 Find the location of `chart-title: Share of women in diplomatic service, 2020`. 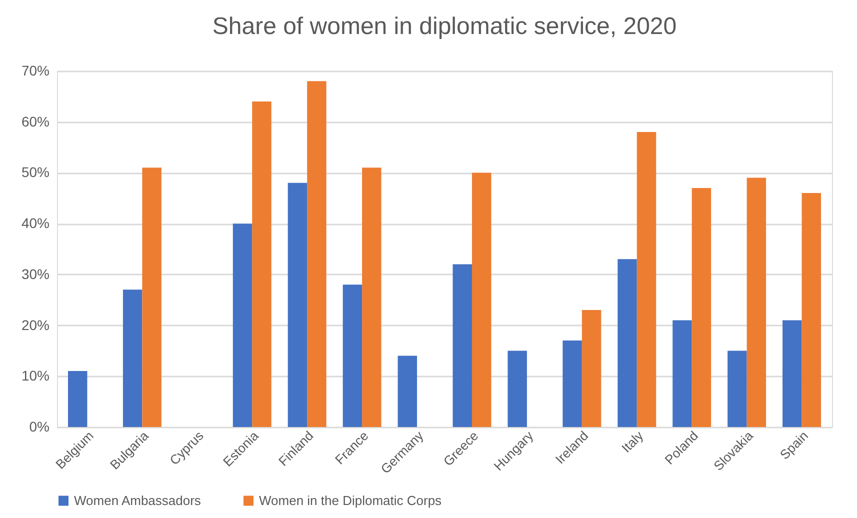

chart-title: Share of women in diplomatic service, 2020 is located at coordinates (444, 26).